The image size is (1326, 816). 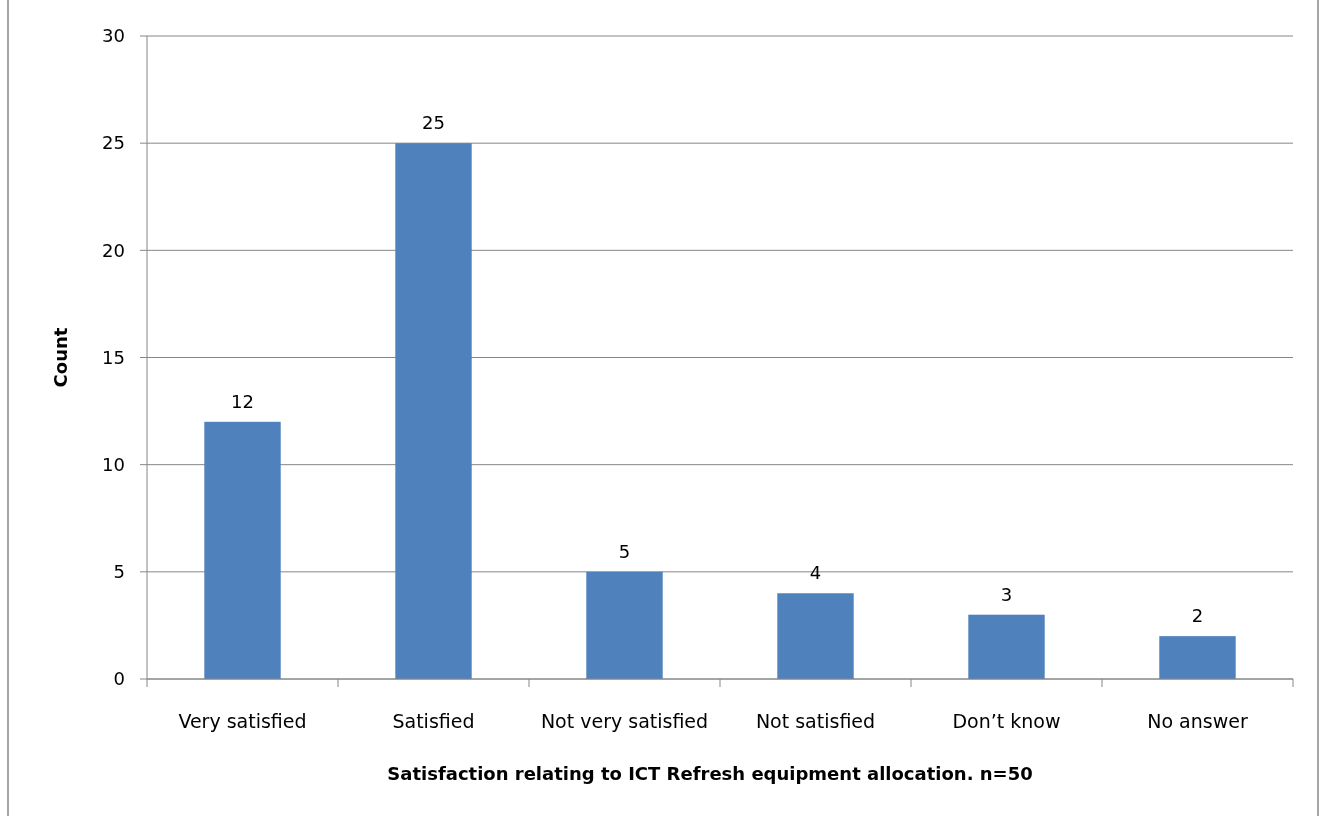 What do you see at coordinates (113, 36) in the screenshot?
I see `y-tick-label: 30` at bounding box center [113, 36].